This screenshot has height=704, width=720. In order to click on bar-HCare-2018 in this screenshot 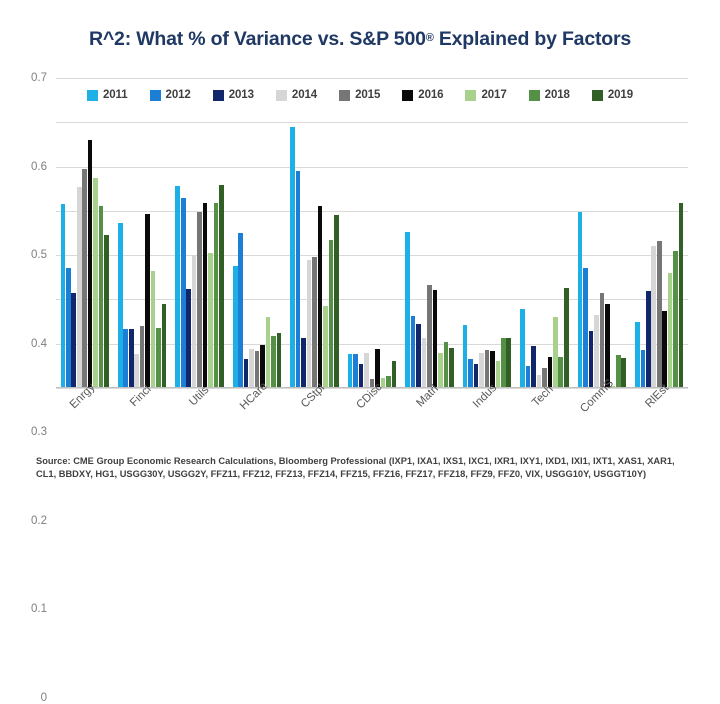, I will do `click(273, 361)`.